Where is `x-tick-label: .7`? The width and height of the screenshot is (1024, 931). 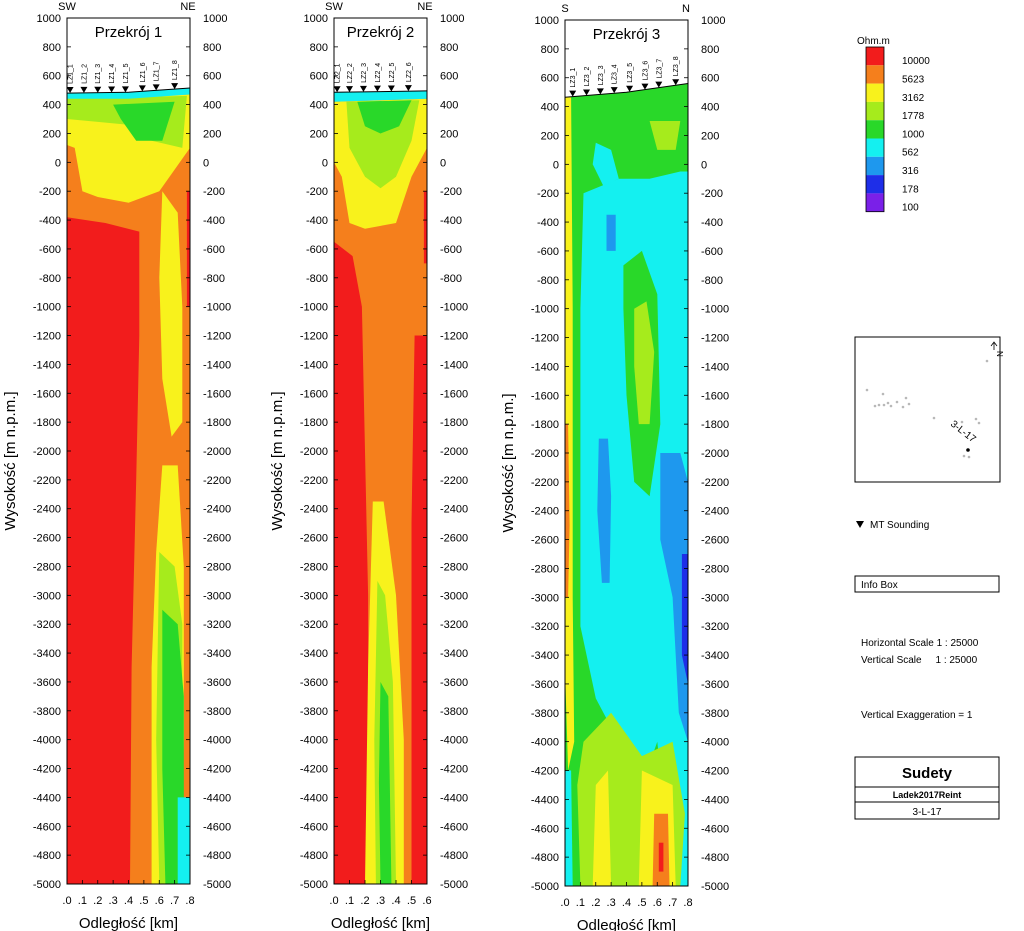 x-tick-label: .7 is located at coordinates (672, 903).